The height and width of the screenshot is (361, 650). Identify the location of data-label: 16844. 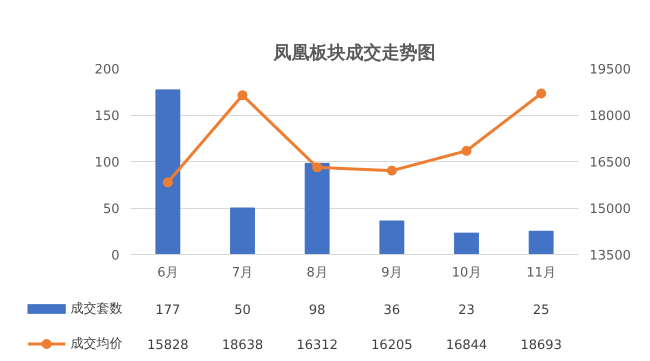
(467, 345).